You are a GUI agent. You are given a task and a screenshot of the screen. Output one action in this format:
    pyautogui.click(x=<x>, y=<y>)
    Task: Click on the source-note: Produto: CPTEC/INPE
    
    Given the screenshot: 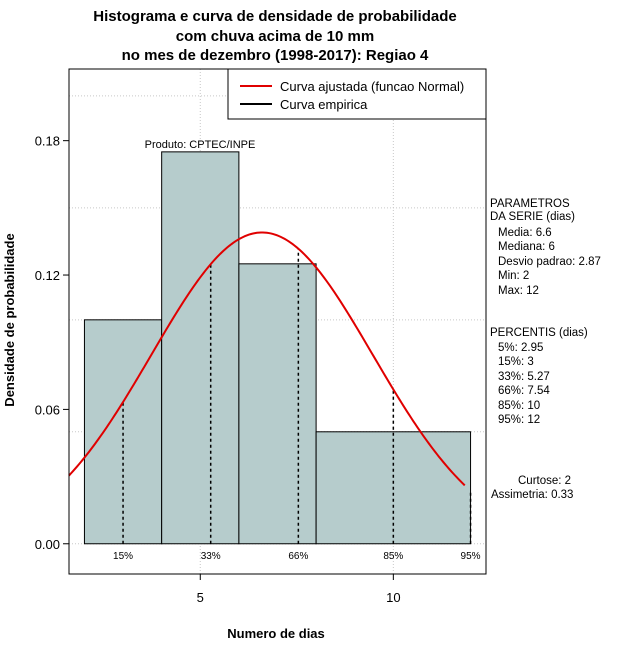 What is the action you would take?
    pyautogui.click(x=200, y=145)
    